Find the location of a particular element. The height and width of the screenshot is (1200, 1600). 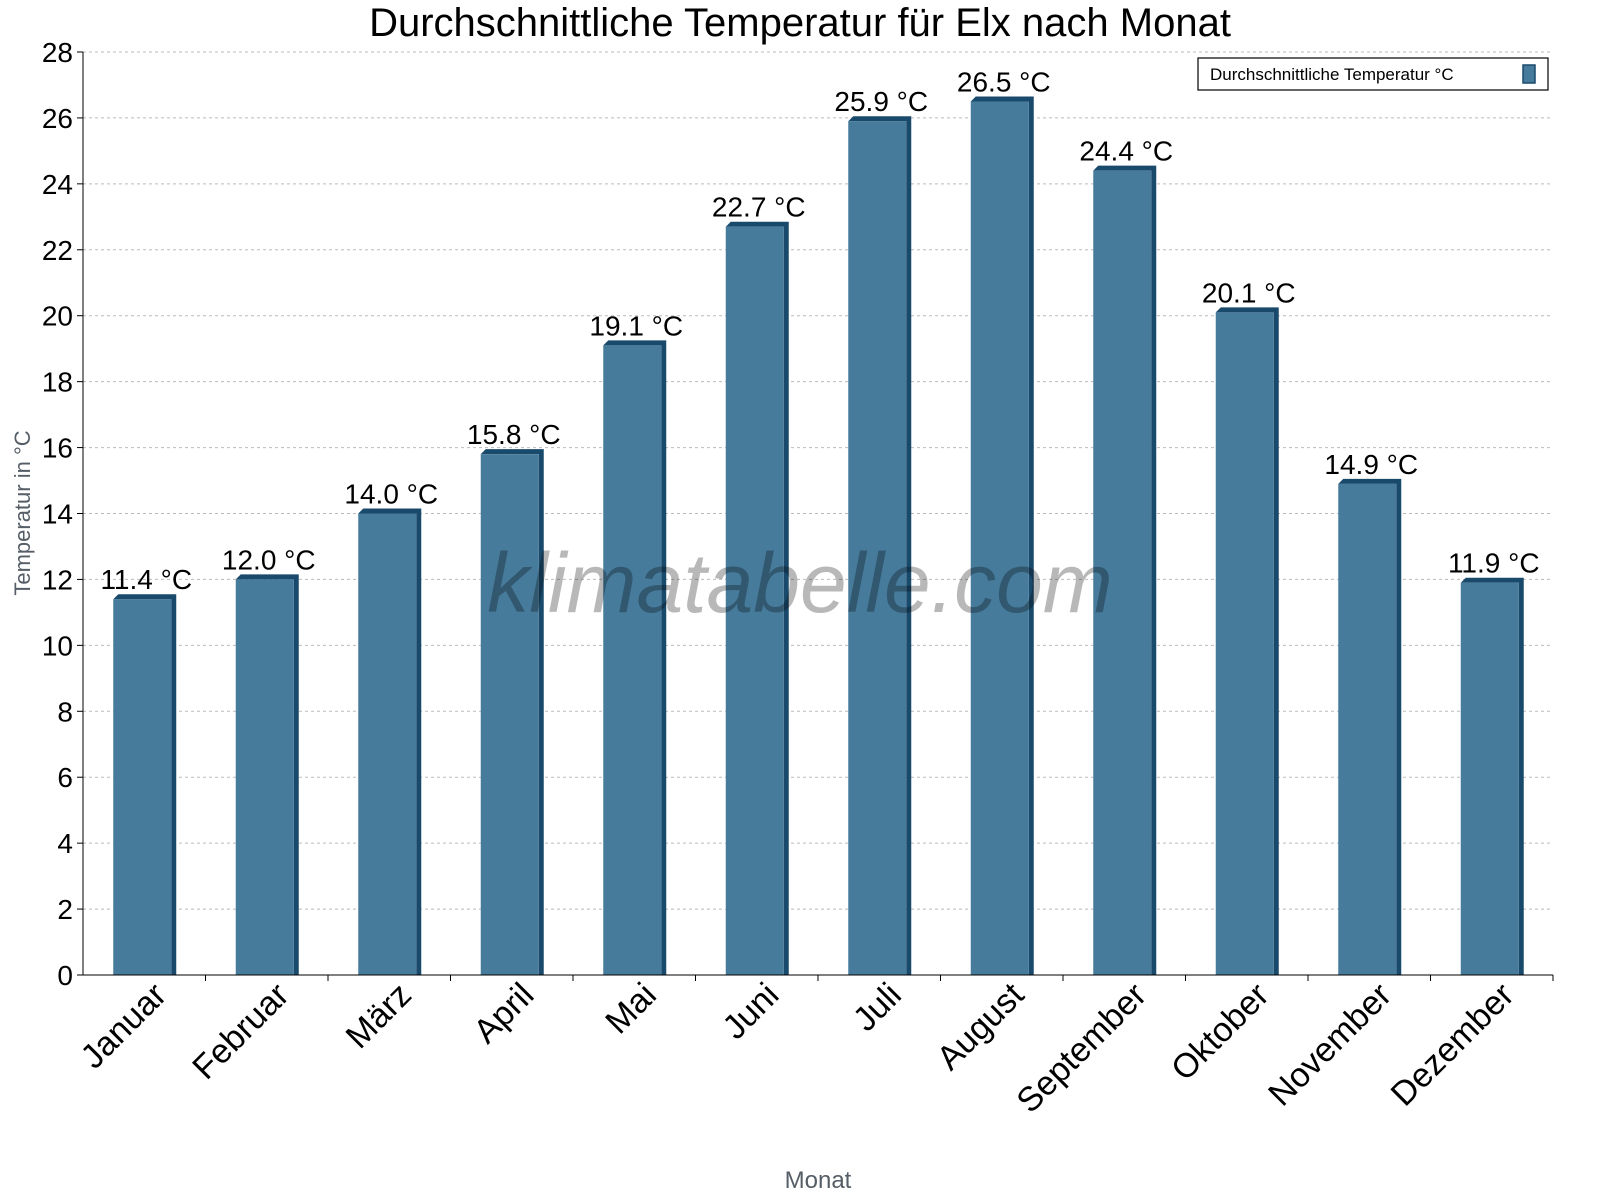

data-label: 20.1 °C is located at coordinates (1249, 292).